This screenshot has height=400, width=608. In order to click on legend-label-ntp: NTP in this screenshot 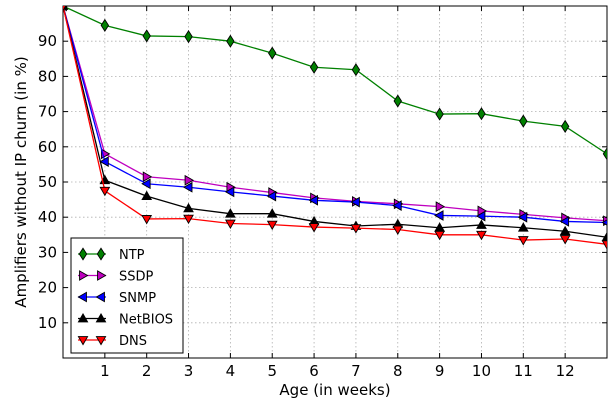, I will do `click(132, 255)`.